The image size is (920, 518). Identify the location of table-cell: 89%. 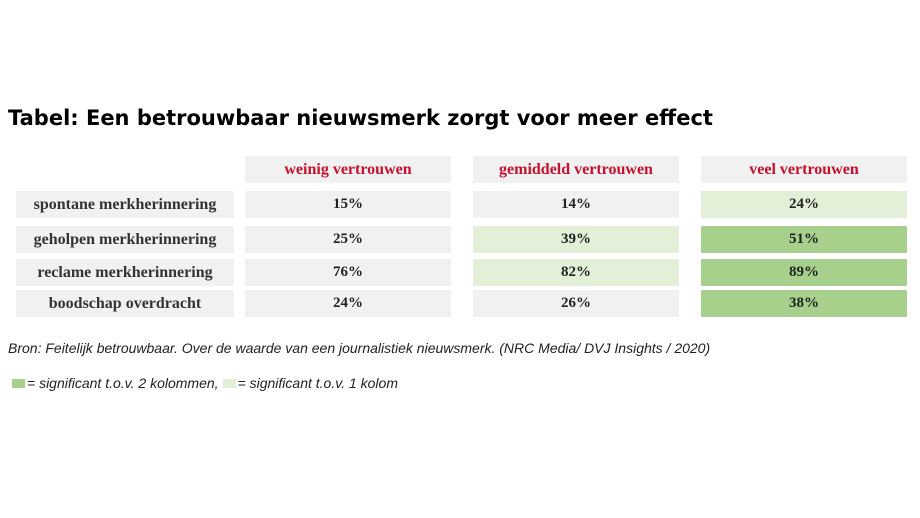
(804, 272).